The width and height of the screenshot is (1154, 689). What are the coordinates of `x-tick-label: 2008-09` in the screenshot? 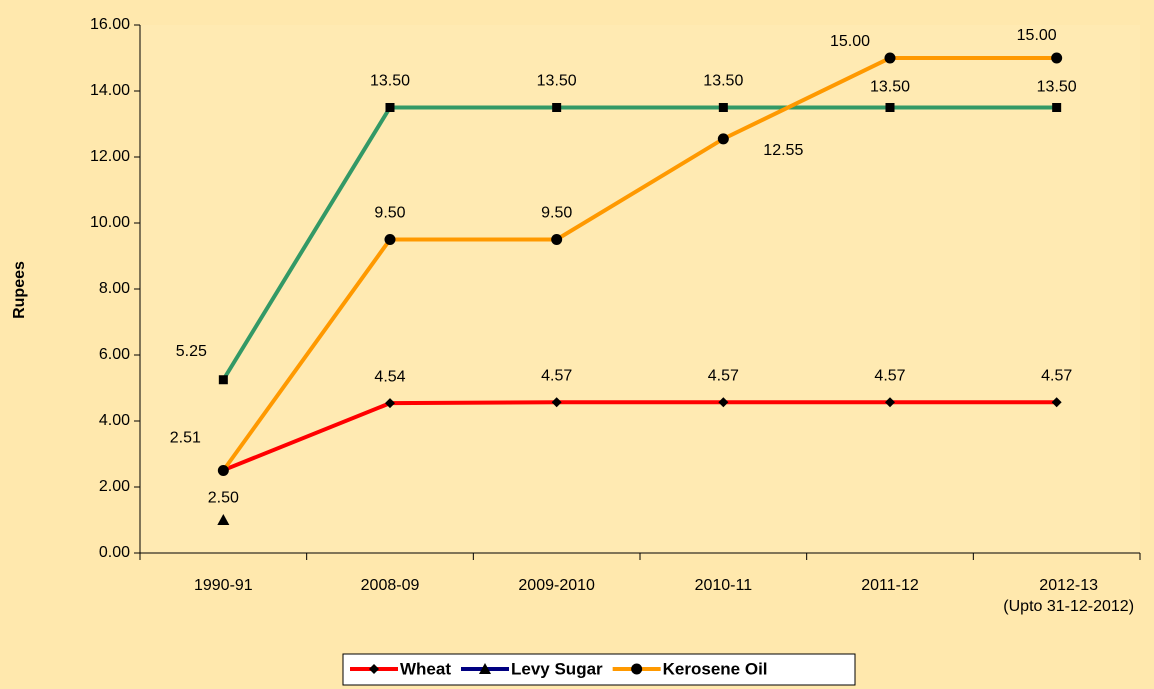 It's located at (390, 585).